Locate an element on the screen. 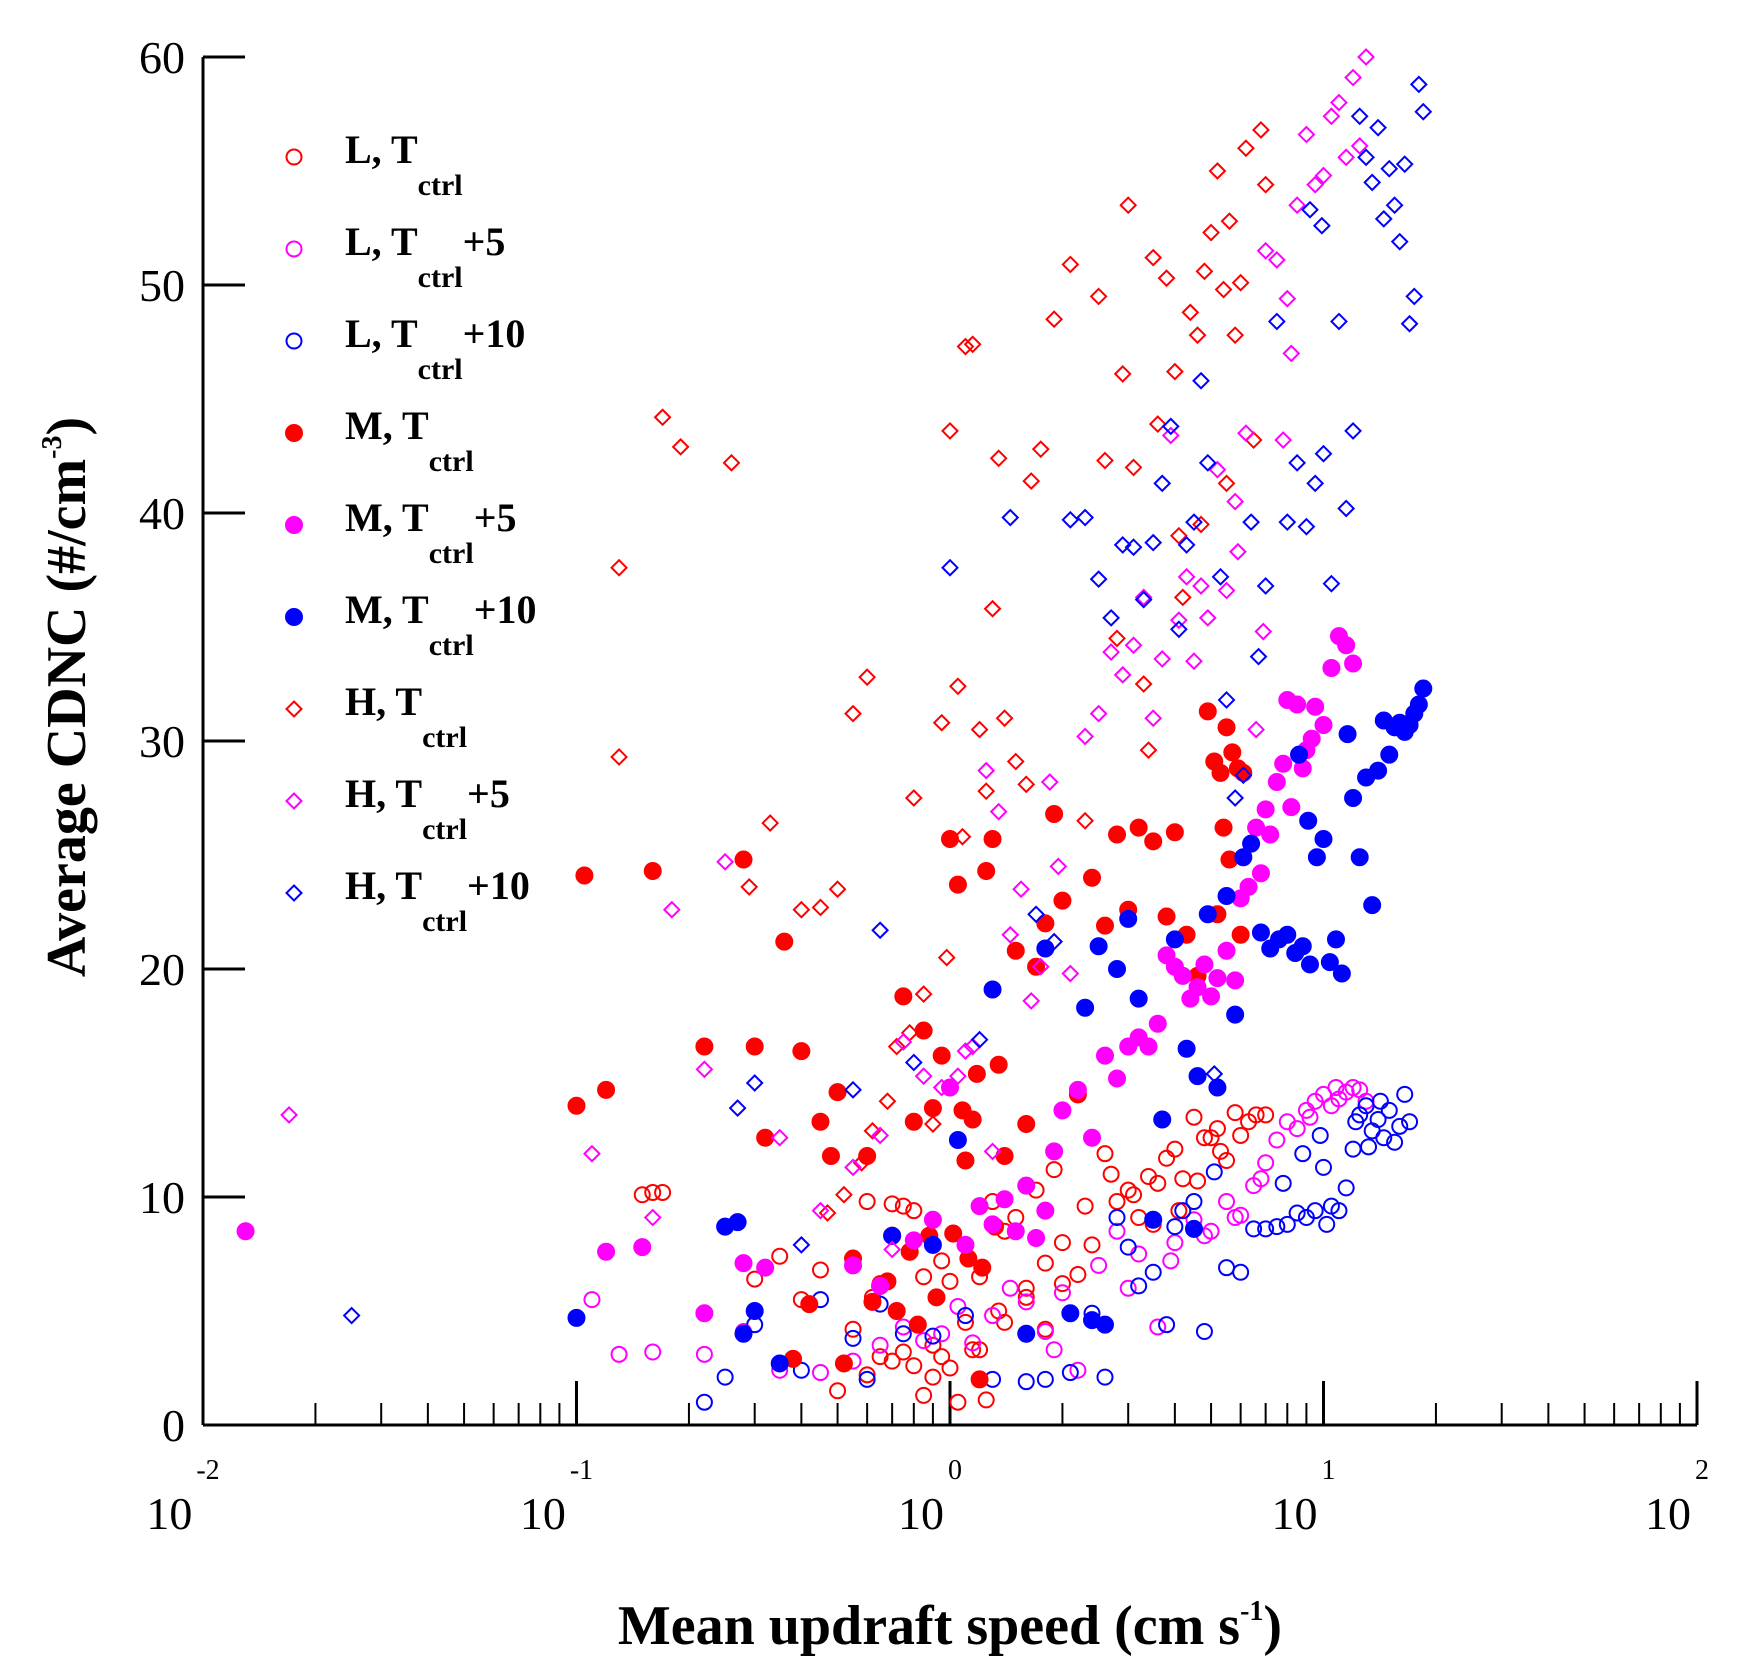  legend-label: M, Tctrl+10 is located at coordinates (440, 624).